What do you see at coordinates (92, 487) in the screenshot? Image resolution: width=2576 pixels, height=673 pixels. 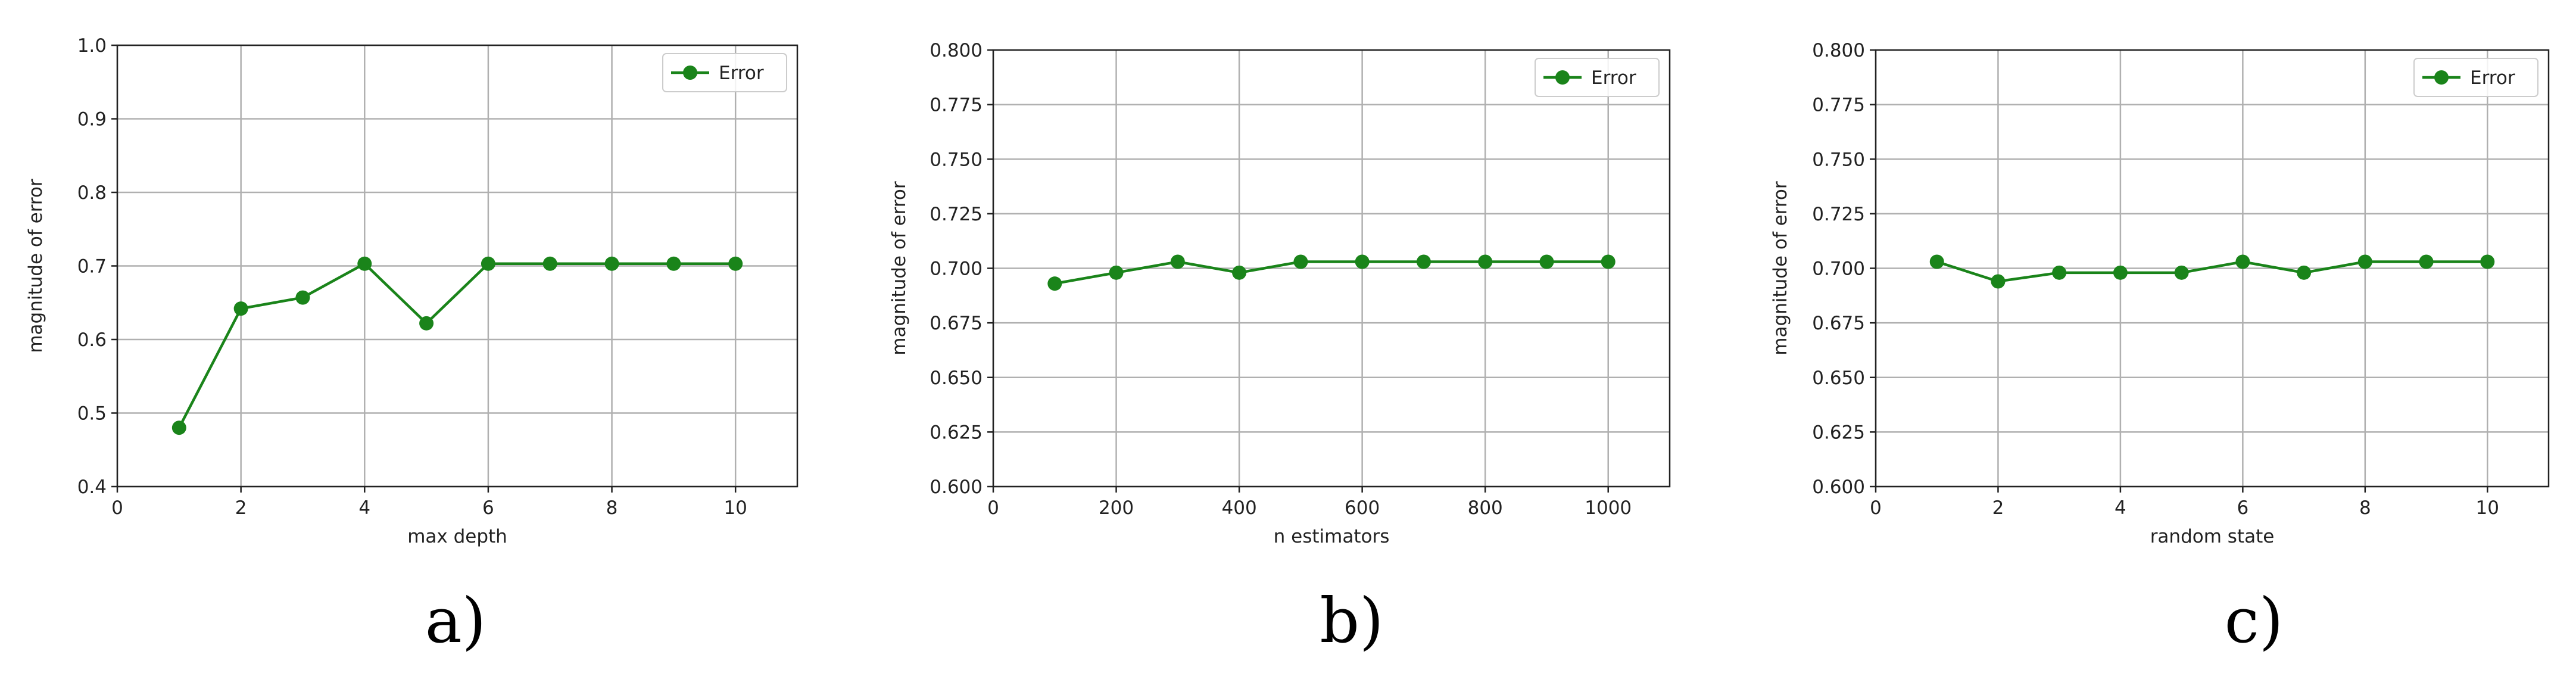 I see `y-tick-label: 0.4` at bounding box center [92, 487].